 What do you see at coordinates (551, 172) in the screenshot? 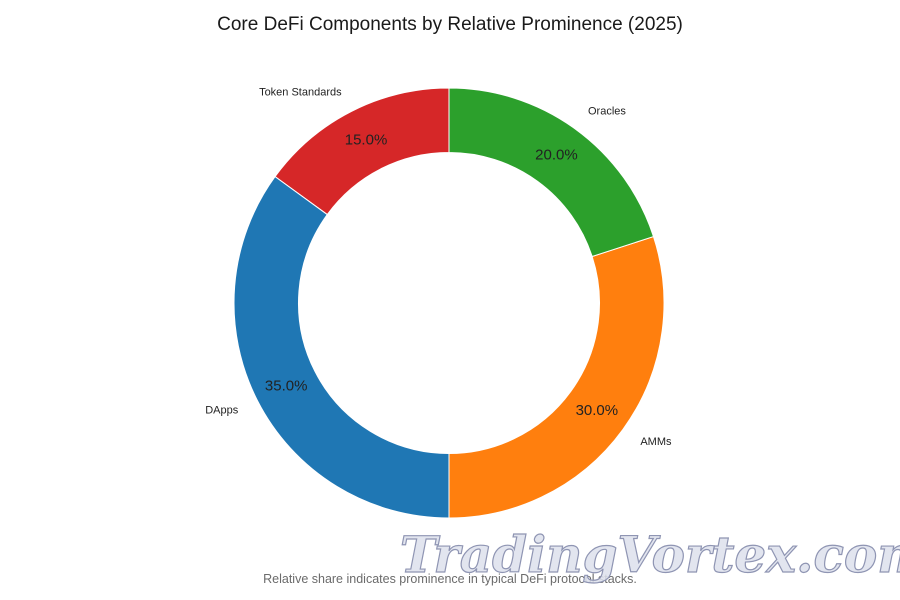
I see `slice-oracles` at bounding box center [551, 172].